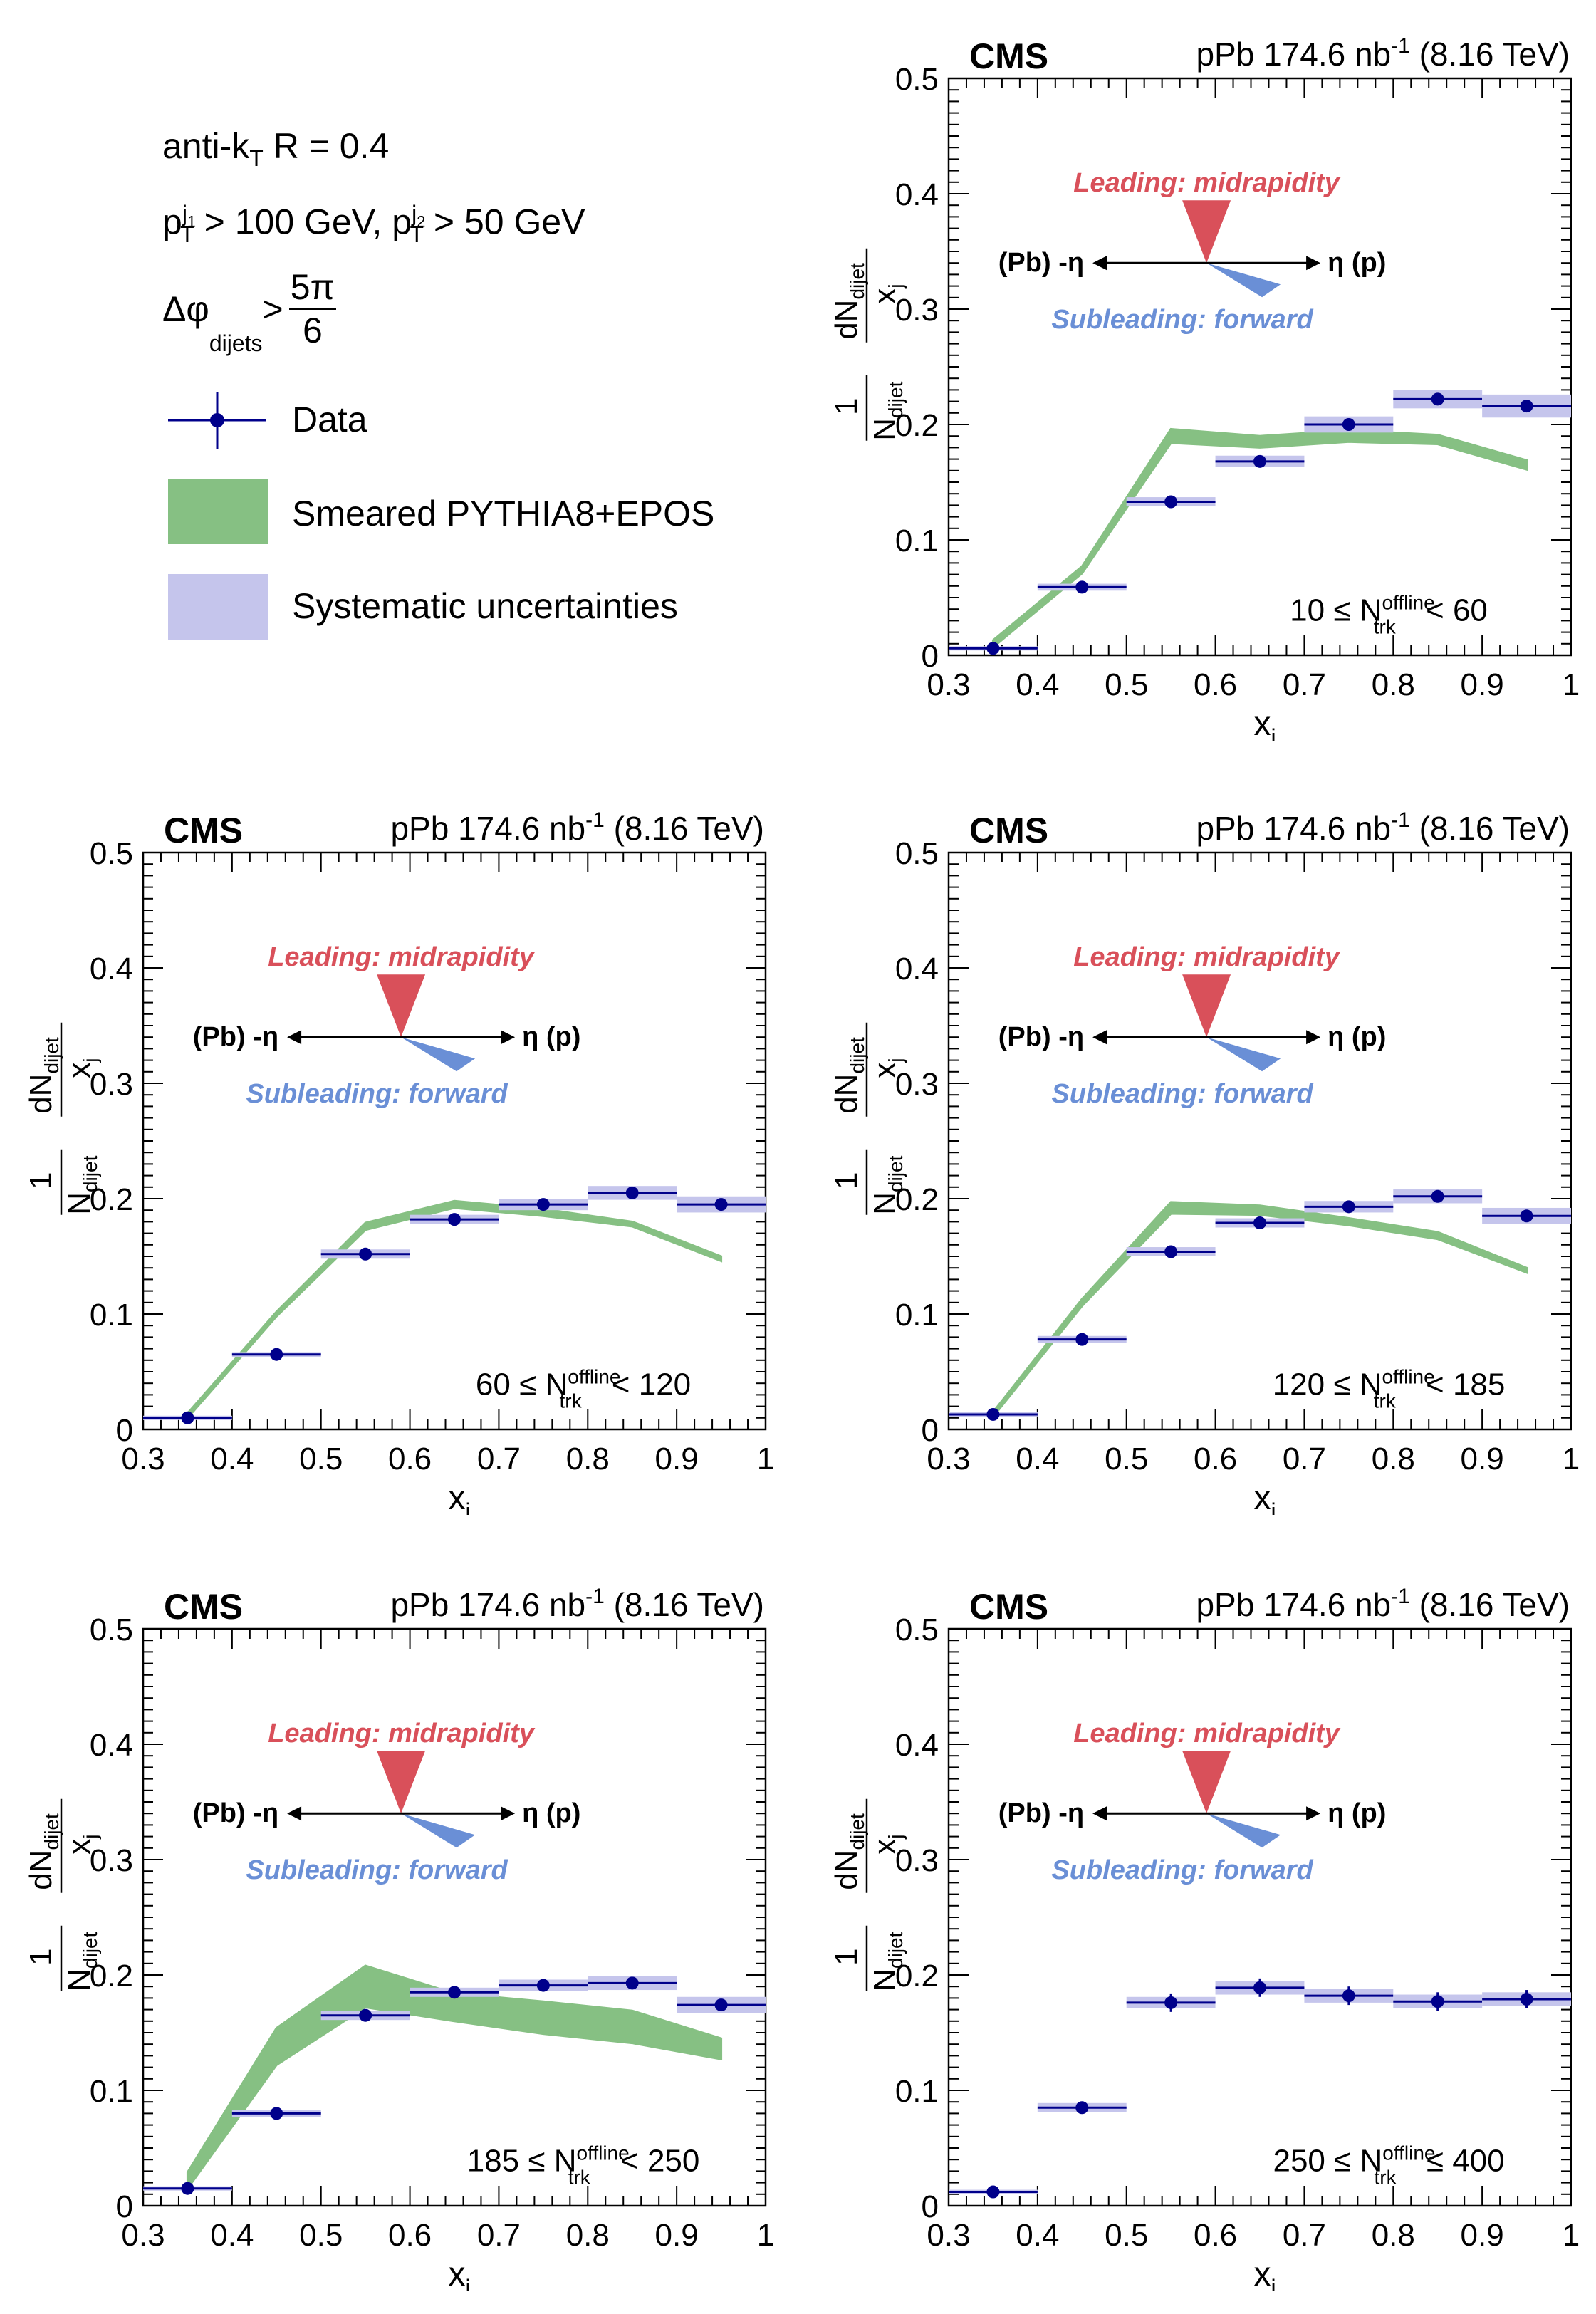 The image size is (1596, 2314). What do you see at coordinates (218, 607) in the screenshot?
I see `legend-syst-swatch` at bounding box center [218, 607].